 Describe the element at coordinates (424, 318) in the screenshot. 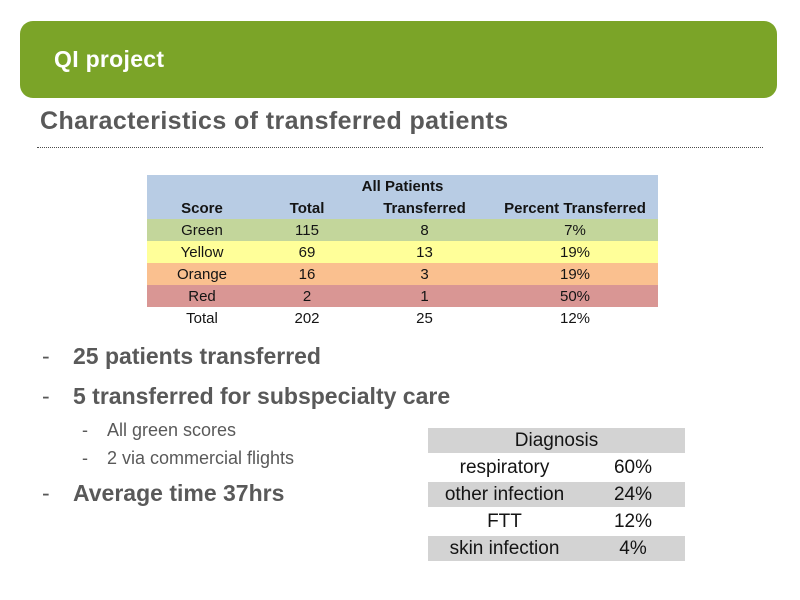

I see `cell-transferred: 25` at that location.